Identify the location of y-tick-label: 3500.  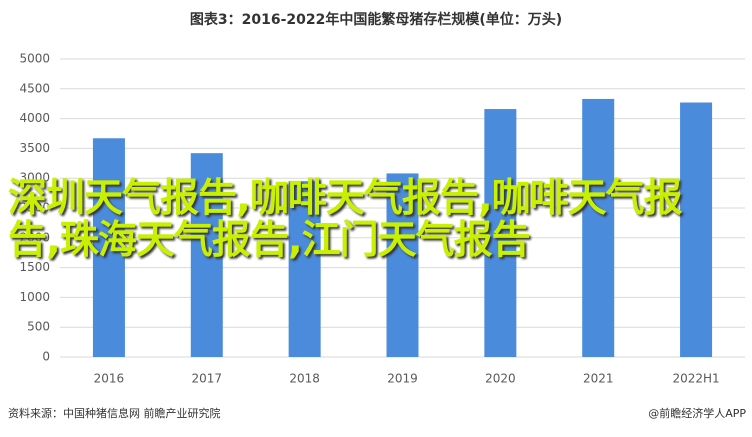
(34, 148).